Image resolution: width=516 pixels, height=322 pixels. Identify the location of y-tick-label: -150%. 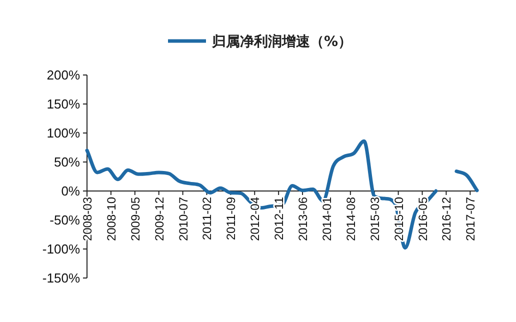
(61, 278).